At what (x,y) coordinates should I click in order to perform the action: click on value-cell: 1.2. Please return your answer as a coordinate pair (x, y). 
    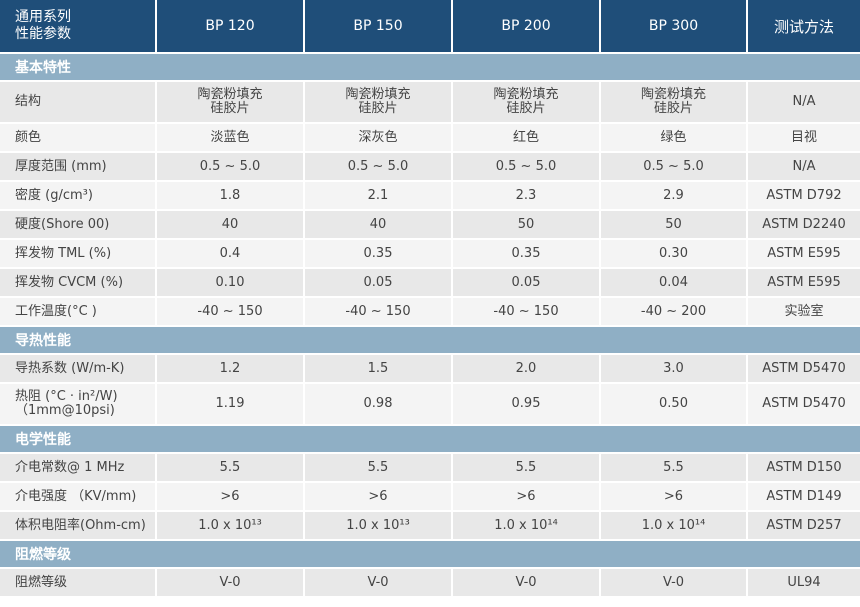
    Looking at the image, I should click on (231, 369).